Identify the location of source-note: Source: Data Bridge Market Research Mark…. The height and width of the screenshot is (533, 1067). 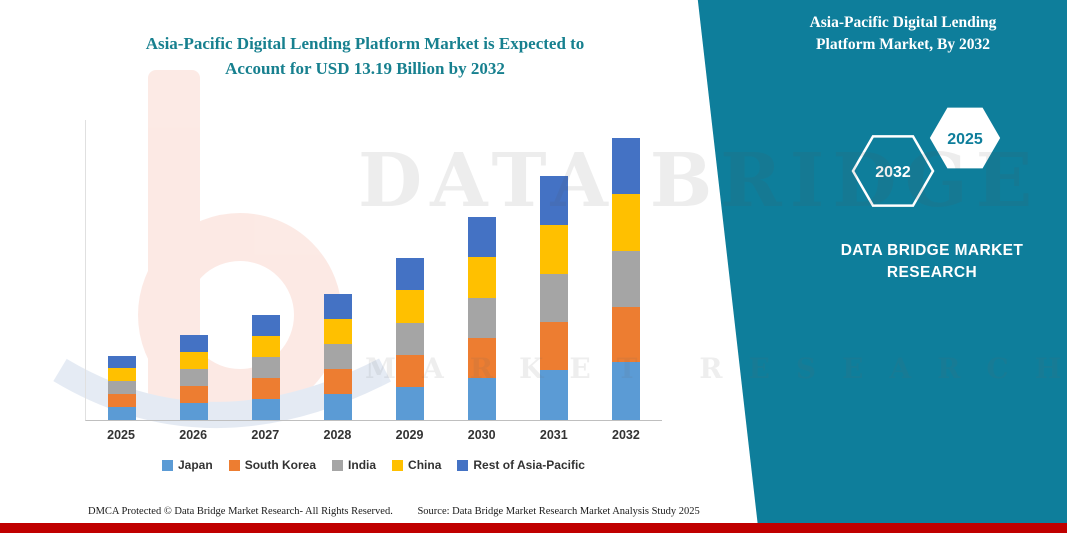
(558, 511).